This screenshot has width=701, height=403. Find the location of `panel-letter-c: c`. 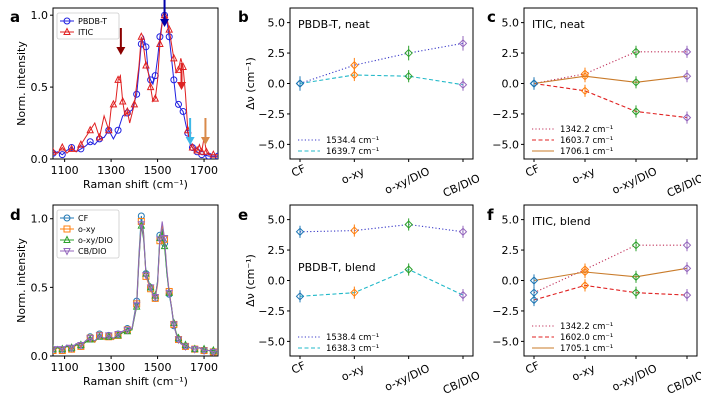

panel-letter-c: c is located at coordinates (491, 17).